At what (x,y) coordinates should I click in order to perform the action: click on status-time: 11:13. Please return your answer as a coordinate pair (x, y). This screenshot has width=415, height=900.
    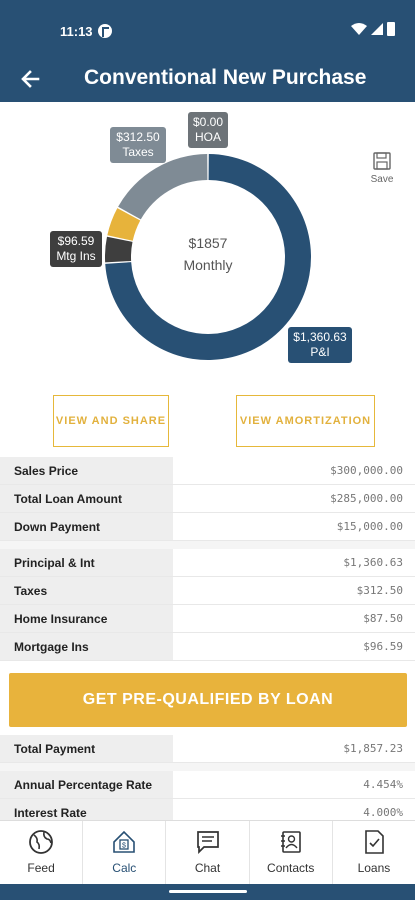
    Looking at the image, I should click on (76, 31).